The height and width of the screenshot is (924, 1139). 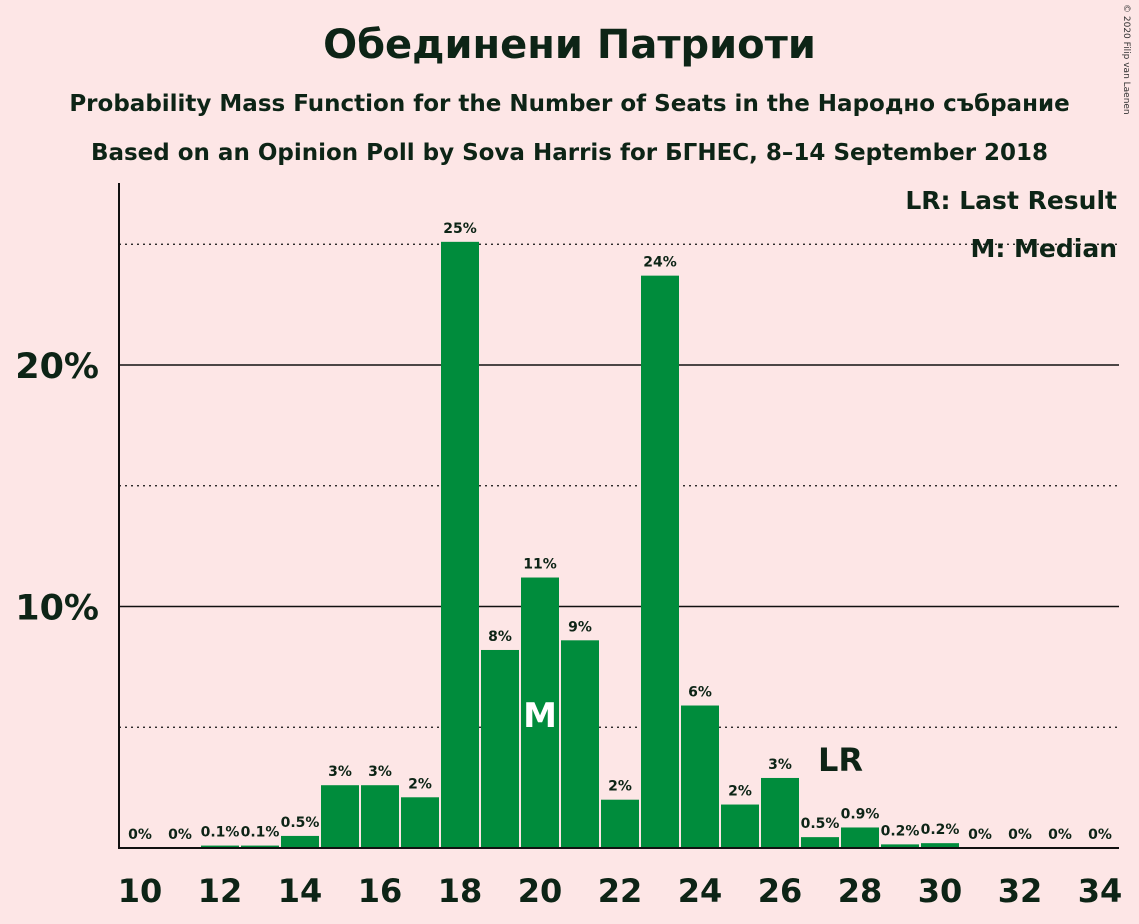 What do you see at coordinates (380, 891) in the screenshot?
I see `x-tick-label: 16` at bounding box center [380, 891].